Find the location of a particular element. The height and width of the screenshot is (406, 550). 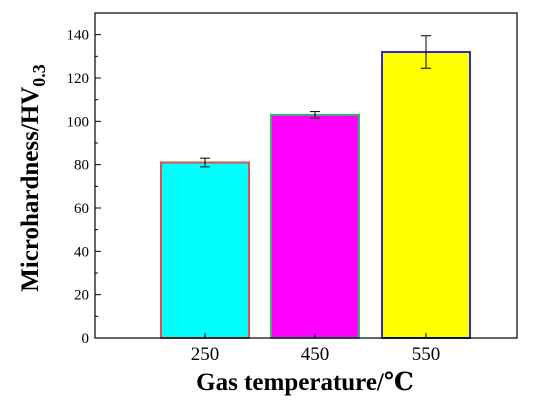

y-axis-title-subscript: 0.3 is located at coordinates (39, 75).